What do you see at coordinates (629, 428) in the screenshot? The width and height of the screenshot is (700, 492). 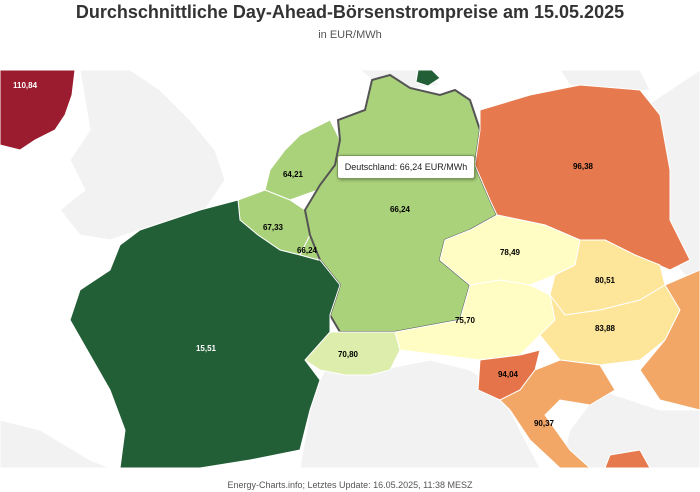 I see `land-balkans` at bounding box center [629, 428].